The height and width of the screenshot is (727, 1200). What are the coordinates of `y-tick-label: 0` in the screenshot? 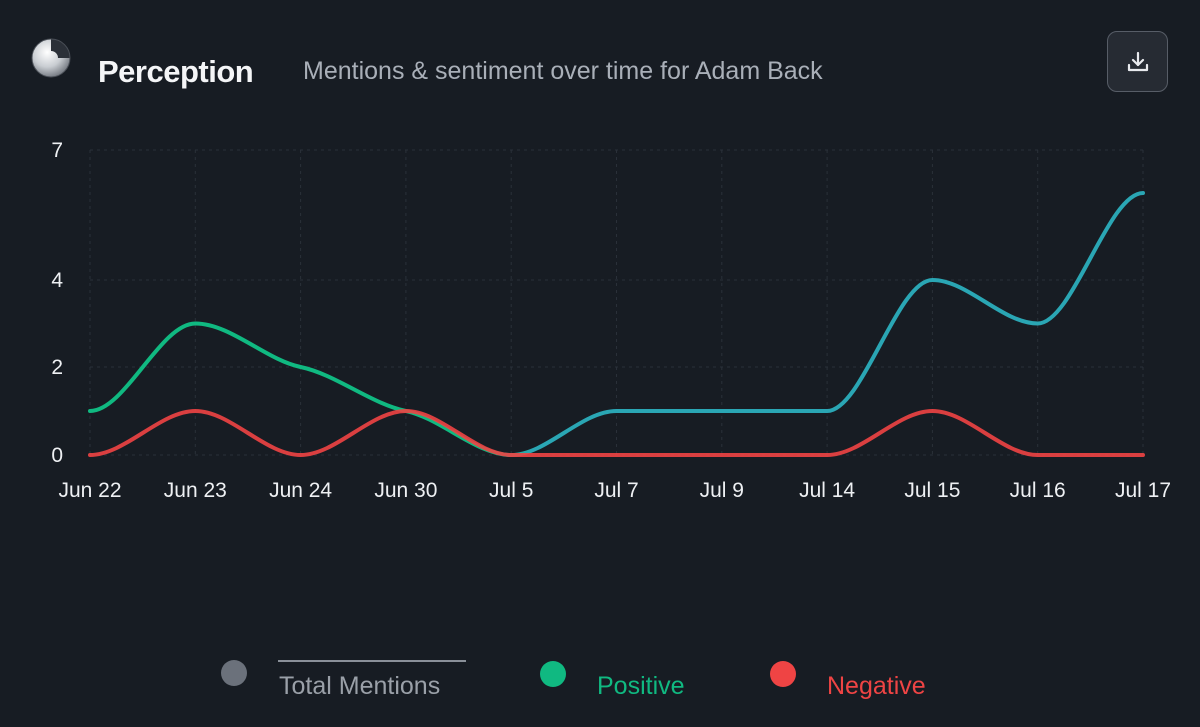 It's located at (57, 455).